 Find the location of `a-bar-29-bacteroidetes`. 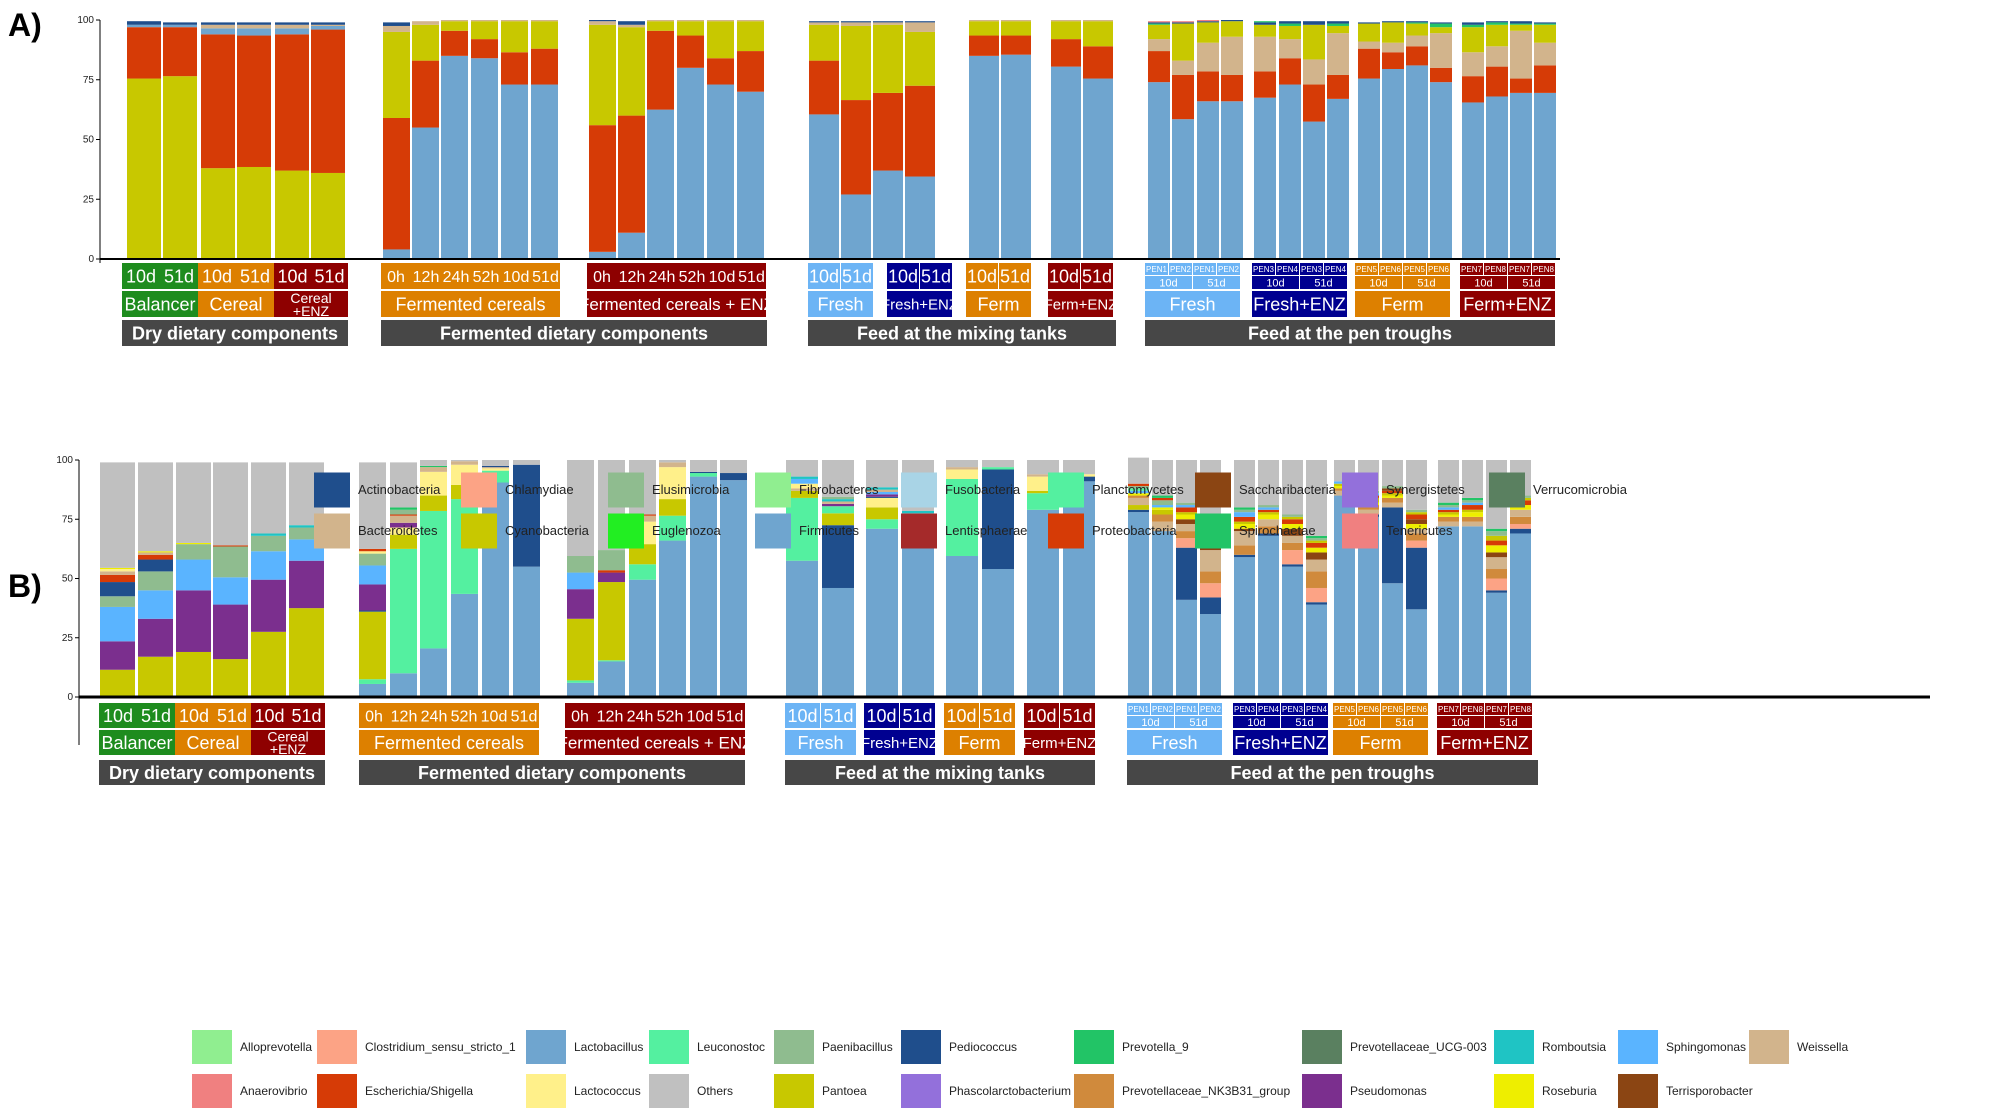

a-bar-29-bacteroidetes is located at coordinates (1208, 57).